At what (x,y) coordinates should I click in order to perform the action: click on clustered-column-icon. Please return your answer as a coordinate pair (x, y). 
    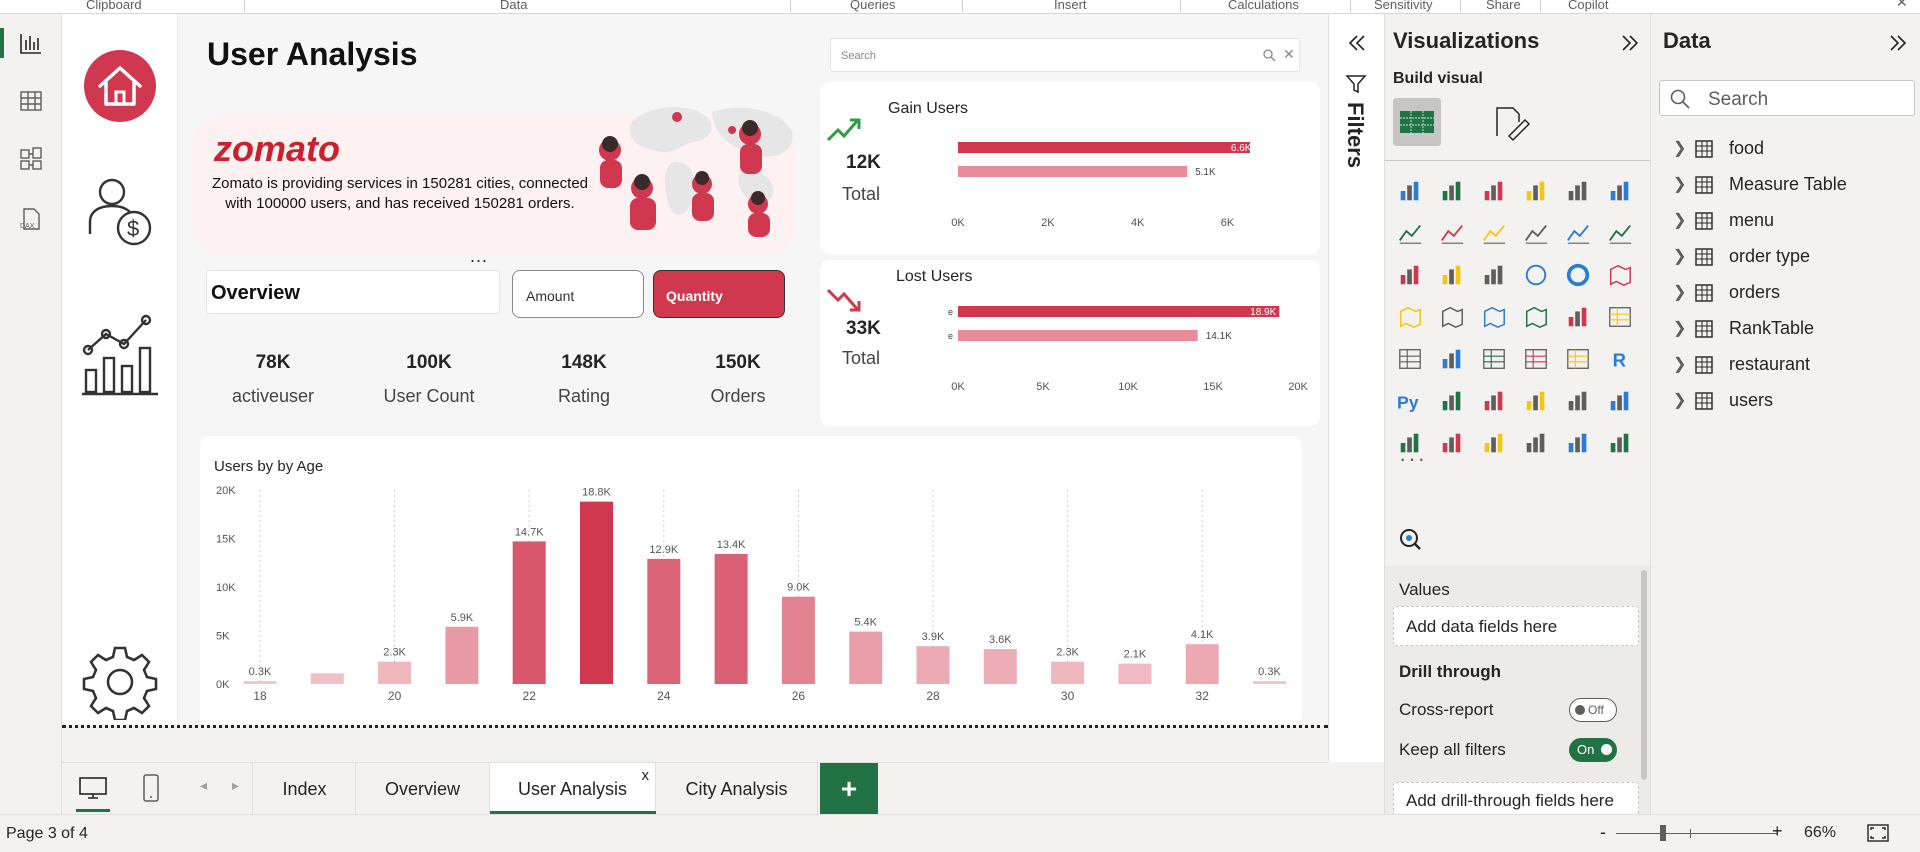
    Looking at the image, I should click on (1536, 191).